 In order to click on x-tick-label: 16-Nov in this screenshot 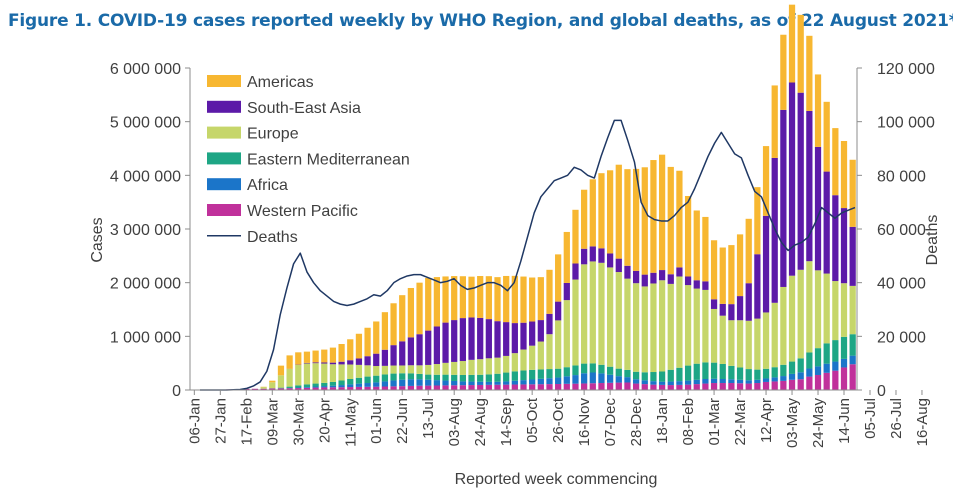, I will do `click(584, 422)`.